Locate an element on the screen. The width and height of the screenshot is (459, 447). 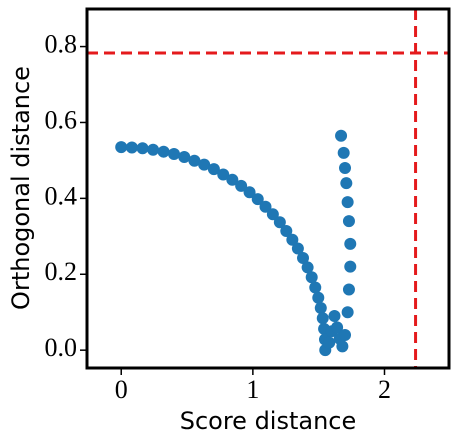
y-tick-label: 0.6 is located at coordinates (61, 119).